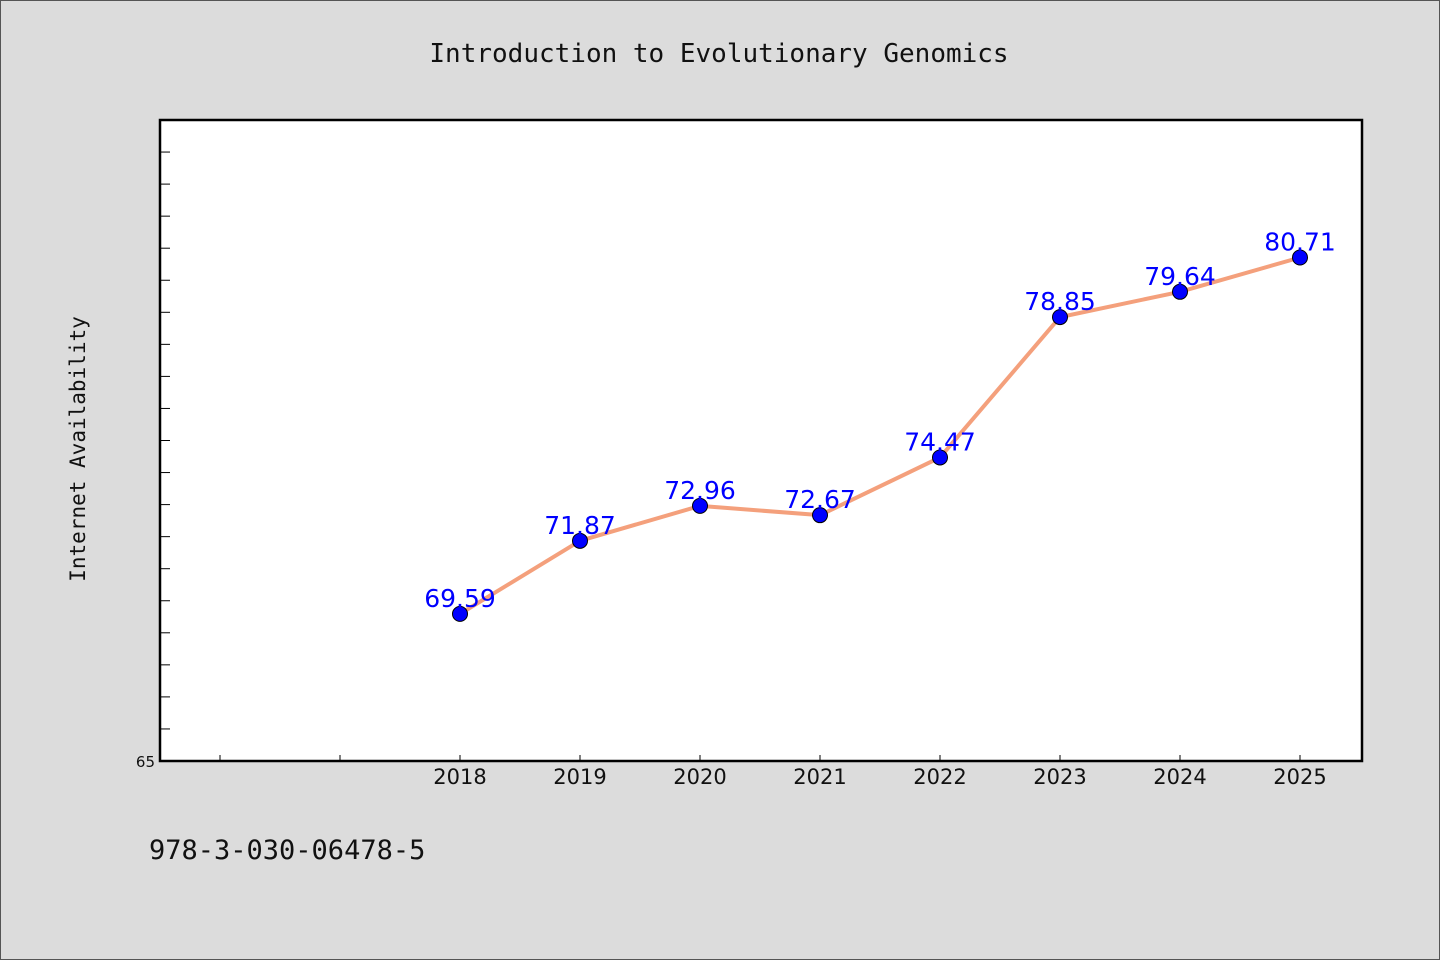 This screenshot has height=960, width=1440. What do you see at coordinates (78, 449) in the screenshot?
I see `y-axis-label: Internet Availability` at bounding box center [78, 449].